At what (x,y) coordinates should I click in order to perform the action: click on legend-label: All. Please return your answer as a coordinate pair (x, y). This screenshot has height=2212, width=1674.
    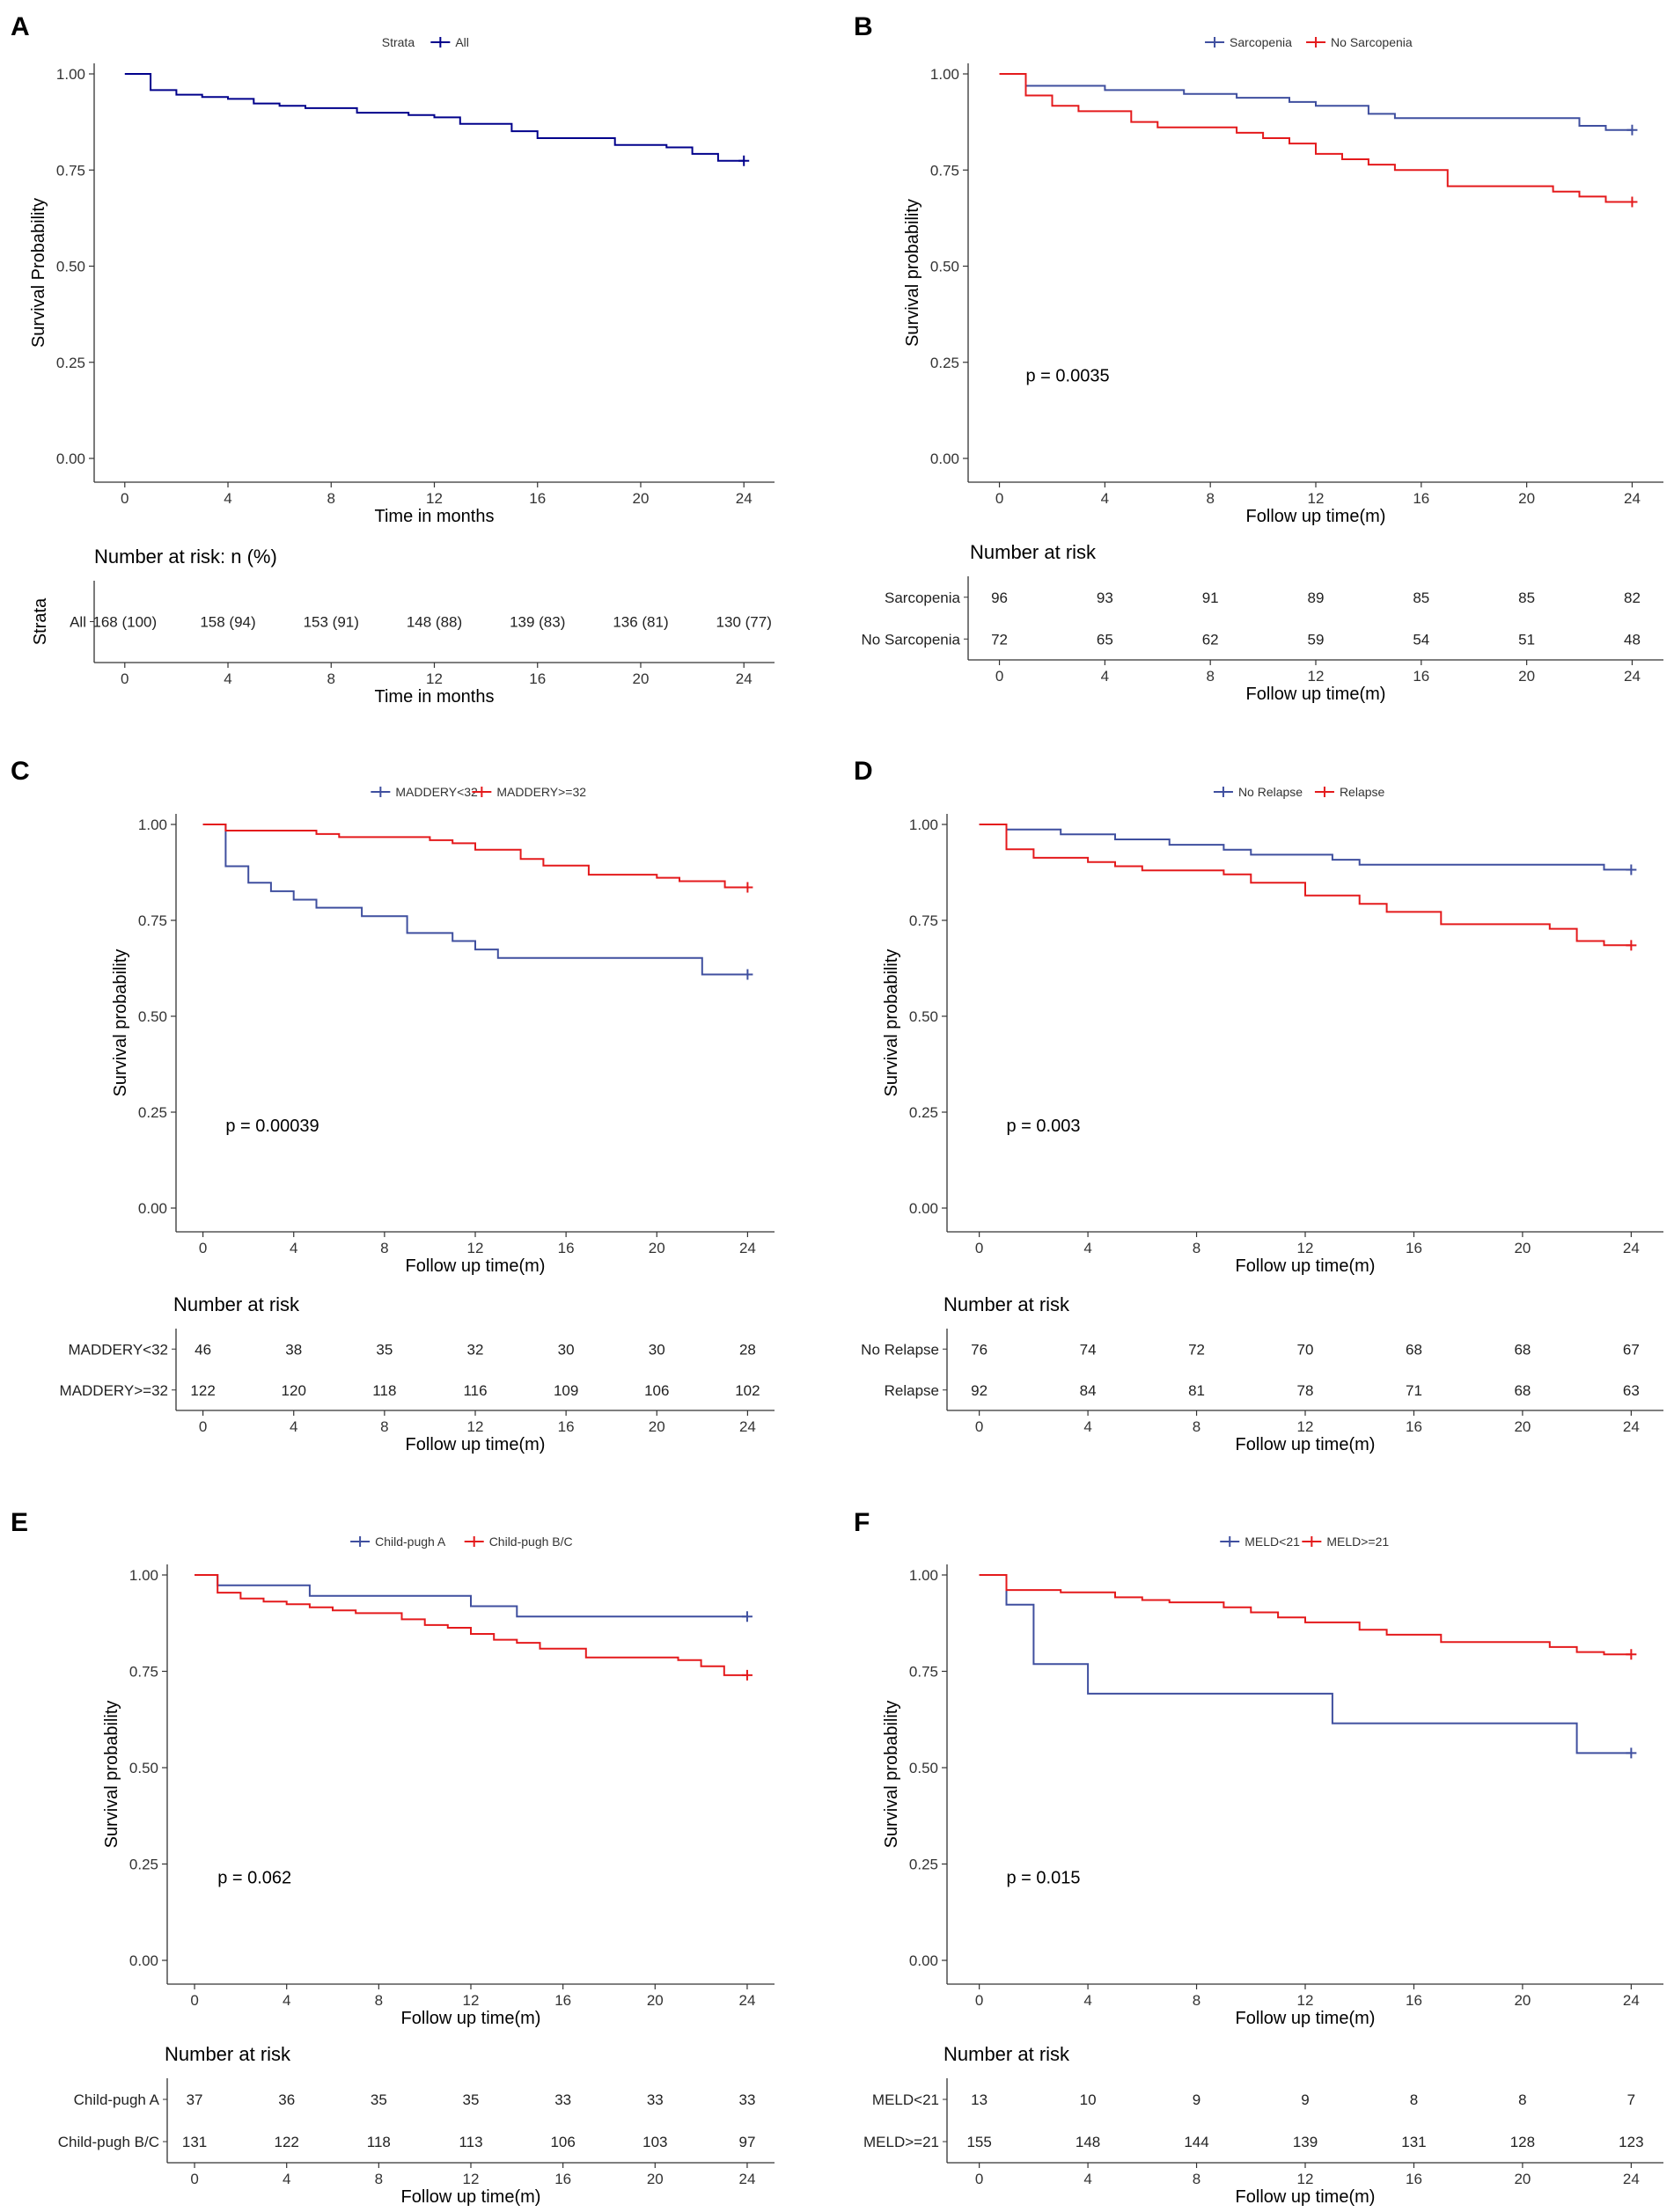
    Looking at the image, I should click on (462, 42).